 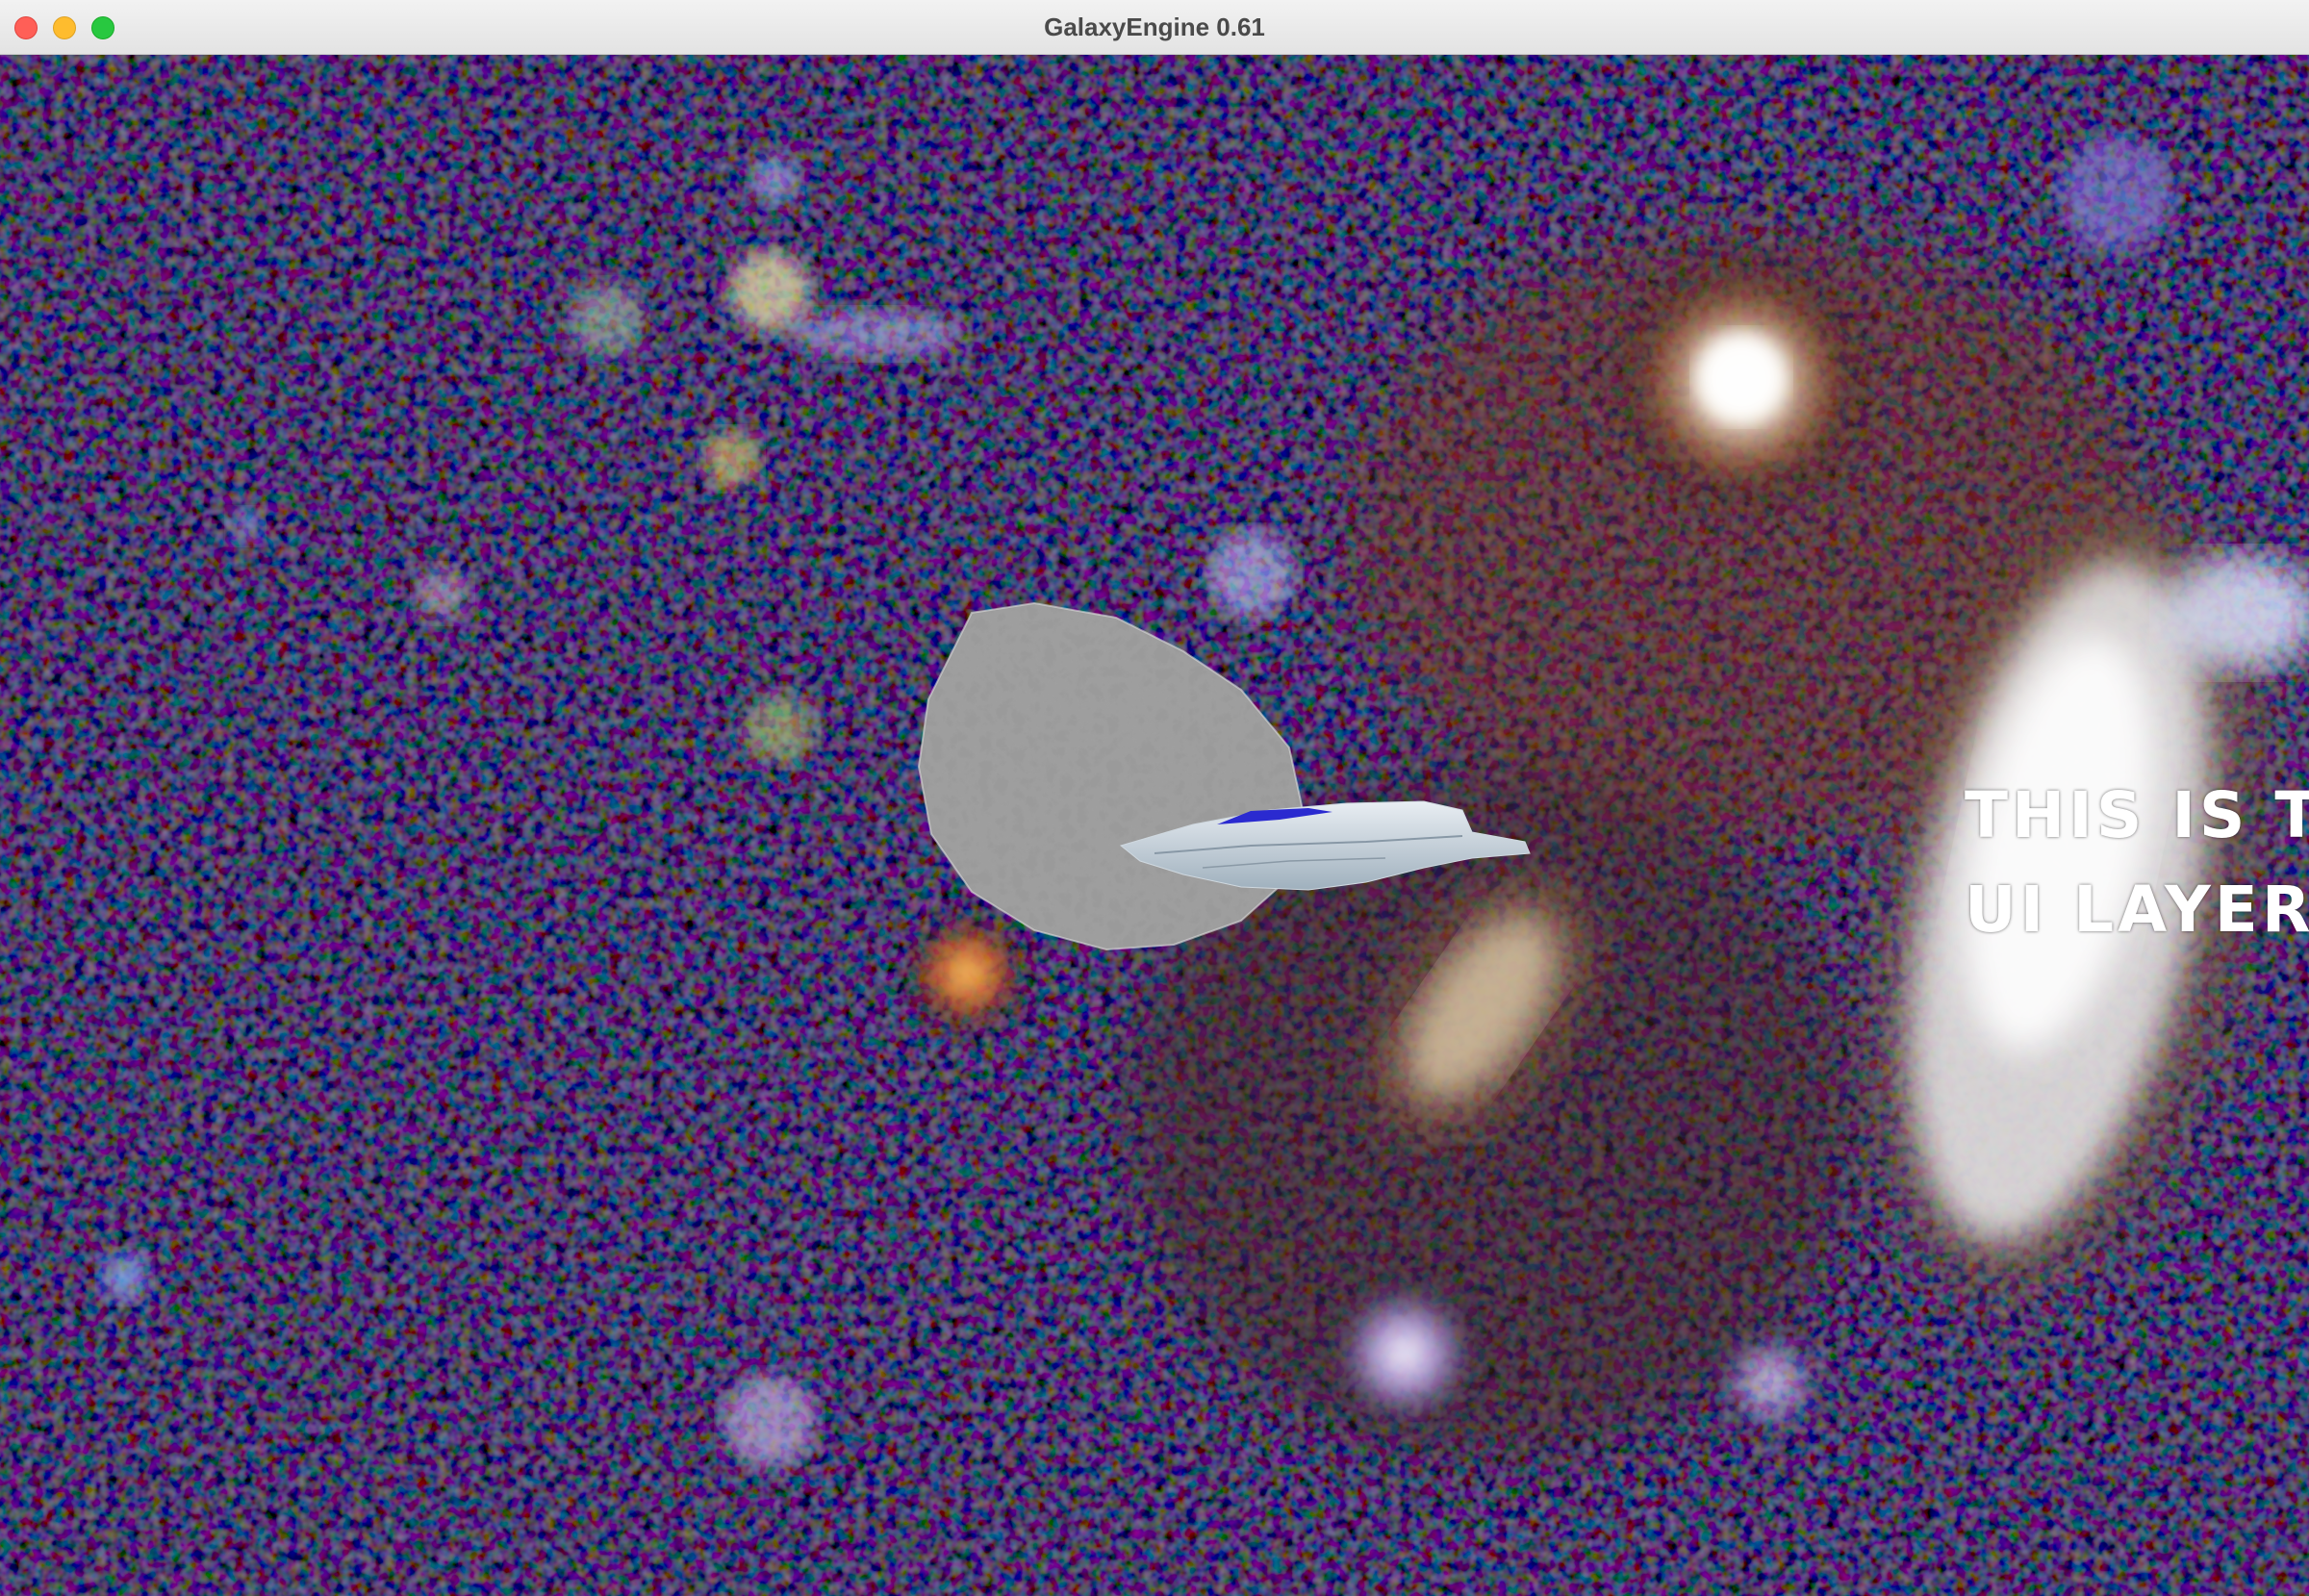 I want to click on title-bar: GalaxyEngine 0.61, so click(x=1154, y=27).